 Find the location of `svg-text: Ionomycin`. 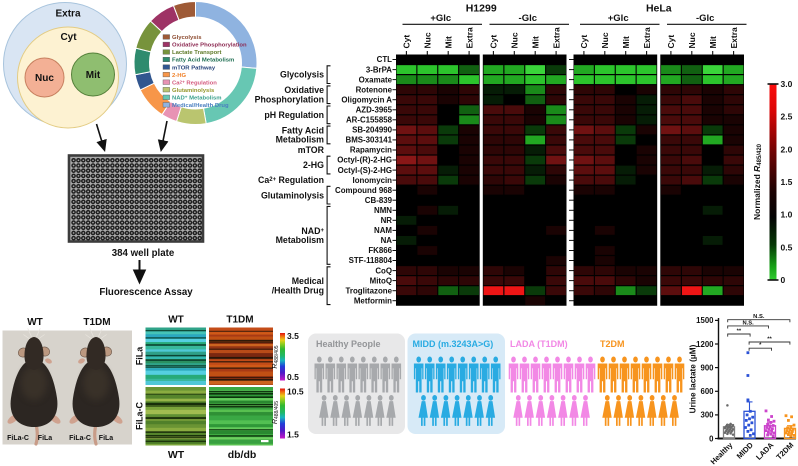

svg-text: Ionomycin is located at coordinates (373, 180).